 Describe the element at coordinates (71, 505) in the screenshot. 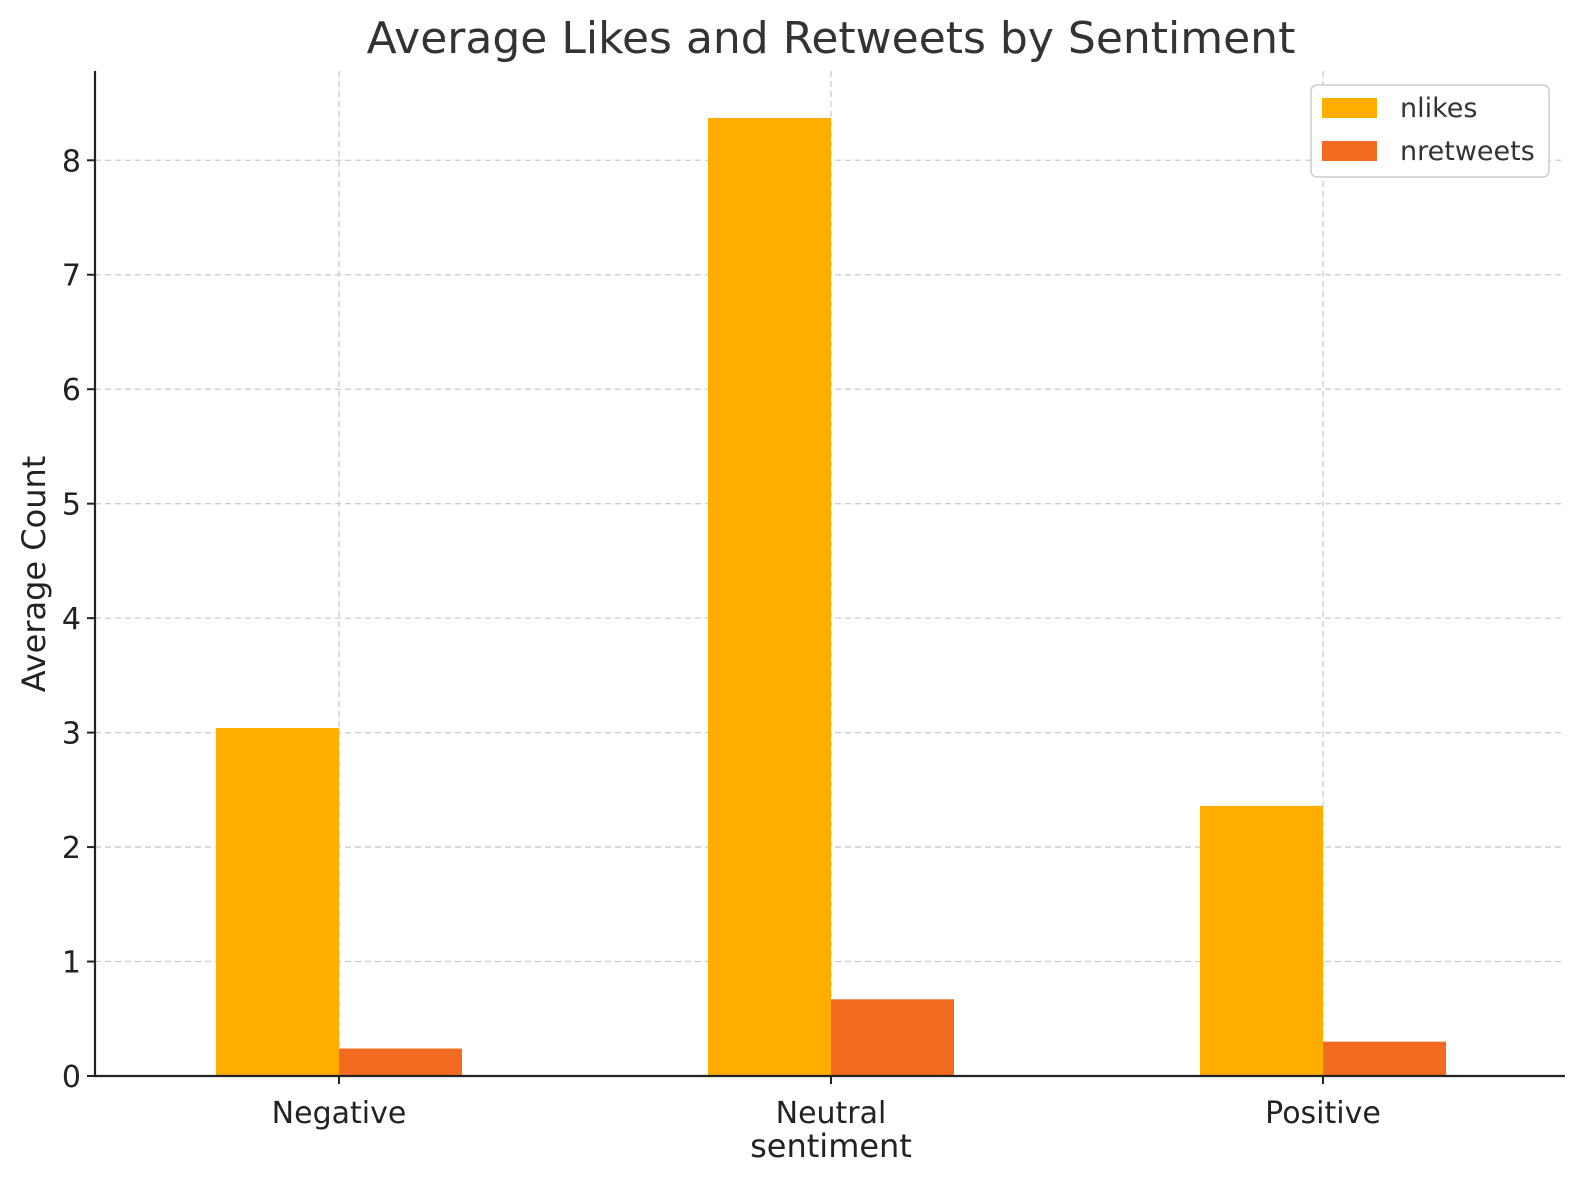

I see `y-tick-label: 5` at that location.